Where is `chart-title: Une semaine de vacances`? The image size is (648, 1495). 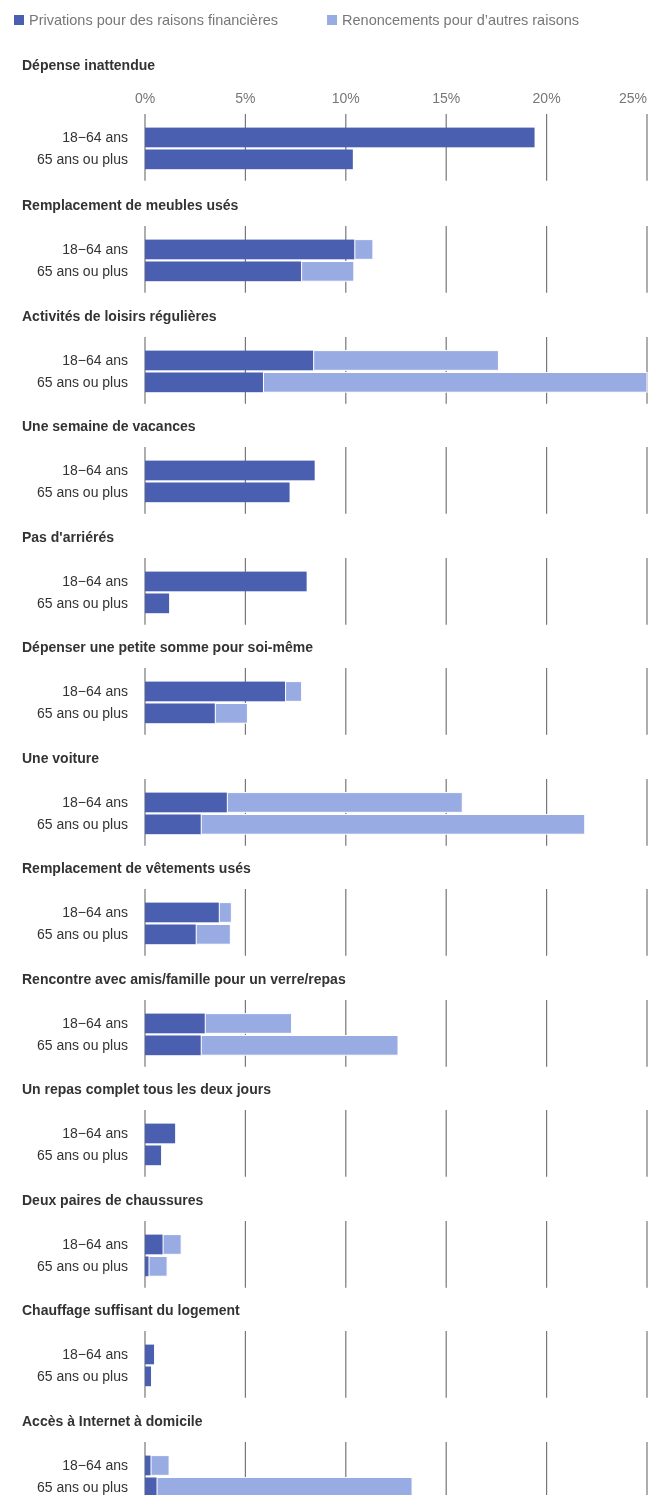
chart-title: Une semaine de vacances is located at coordinates (109, 425).